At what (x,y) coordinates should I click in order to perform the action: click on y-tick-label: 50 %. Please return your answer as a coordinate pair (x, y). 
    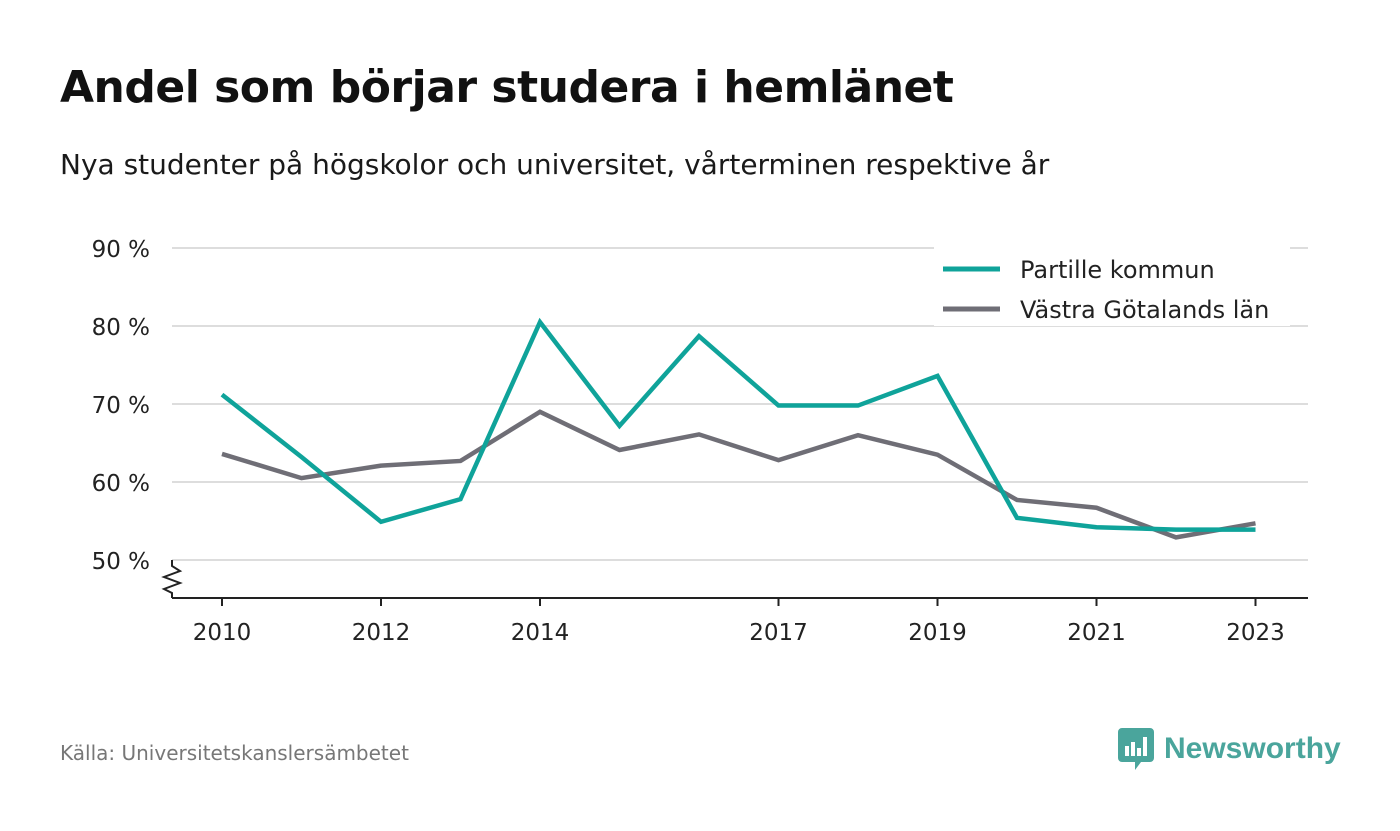
    Looking at the image, I should click on (121, 562).